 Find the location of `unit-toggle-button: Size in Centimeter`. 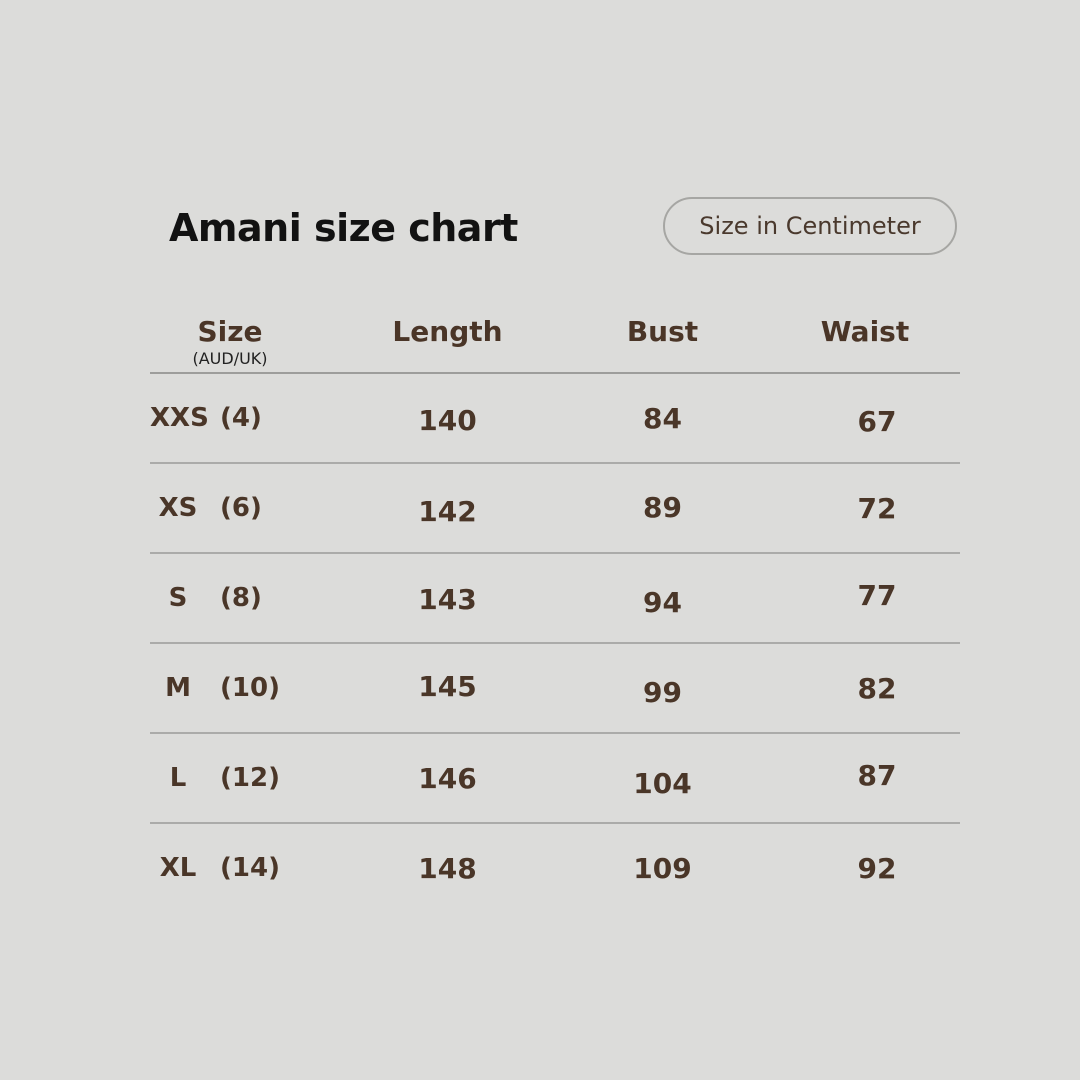

unit-toggle-button: Size in Centimeter is located at coordinates (810, 226).